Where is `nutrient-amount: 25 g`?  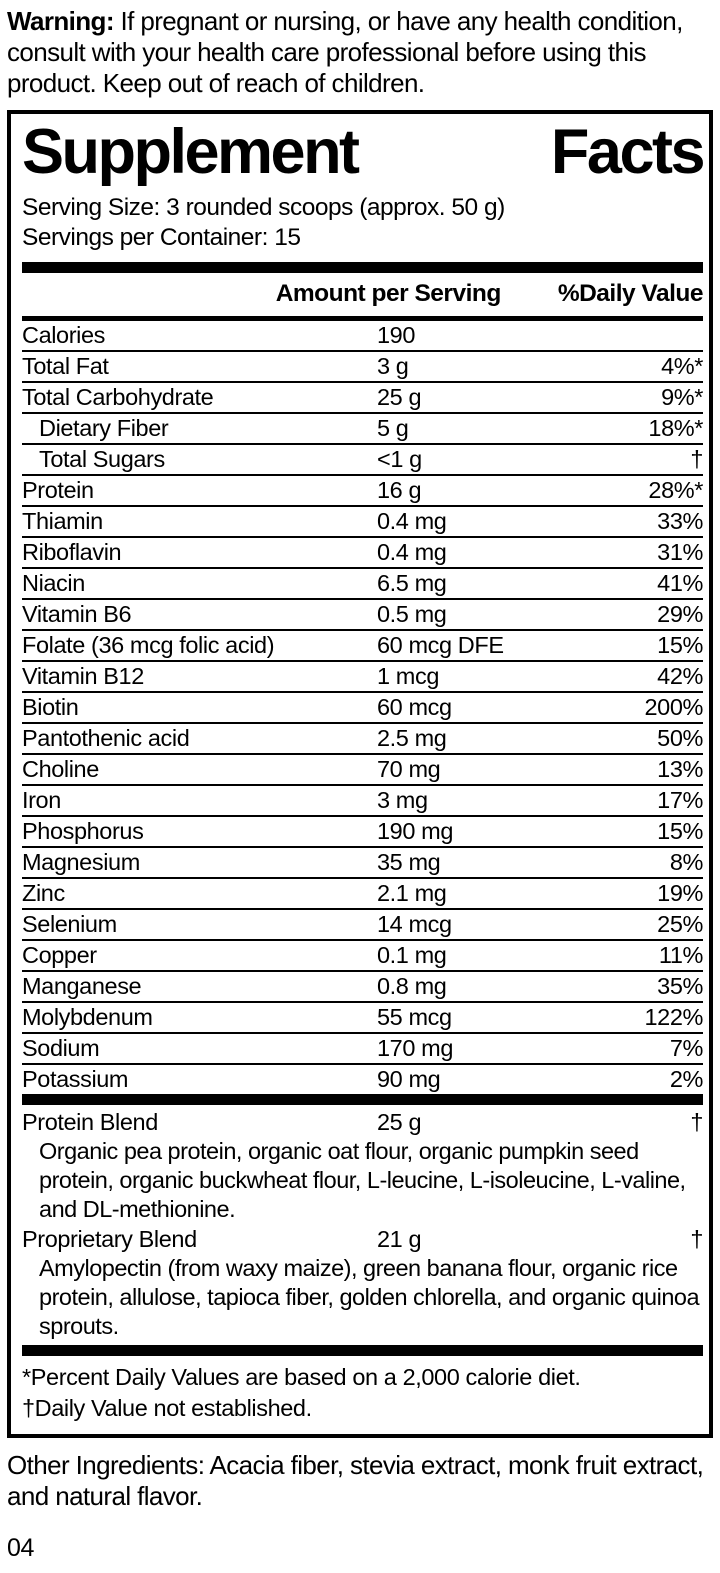
nutrient-amount: 25 g is located at coordinates (399, 397).